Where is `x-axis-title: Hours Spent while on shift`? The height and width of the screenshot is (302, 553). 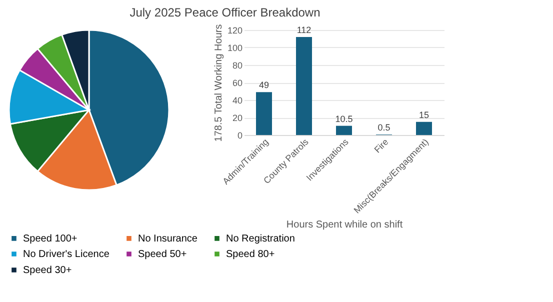
x-axis-title: Hours Spent while on shift is located at coordinates (344, 224).